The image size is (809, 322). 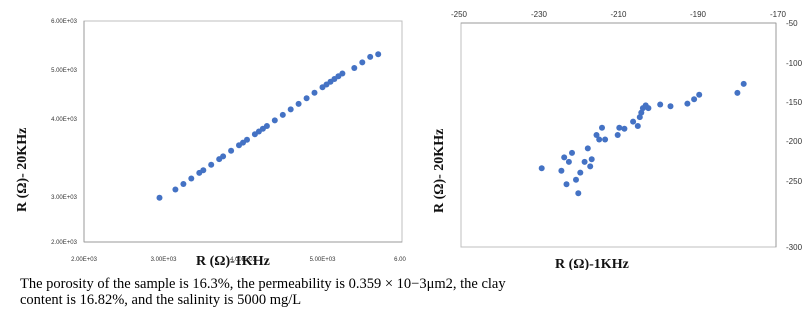 I want to click on left-y-tick-label: 5.00E+03, so click(x=64, y=71).